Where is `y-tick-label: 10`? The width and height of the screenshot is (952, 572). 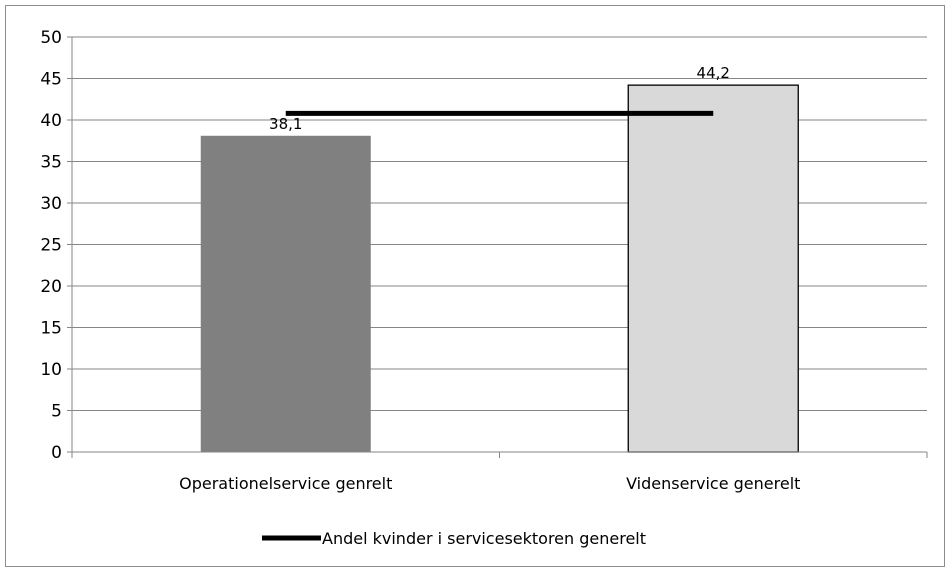
y-tick-label: 10 is located at coordinates (51, 370).